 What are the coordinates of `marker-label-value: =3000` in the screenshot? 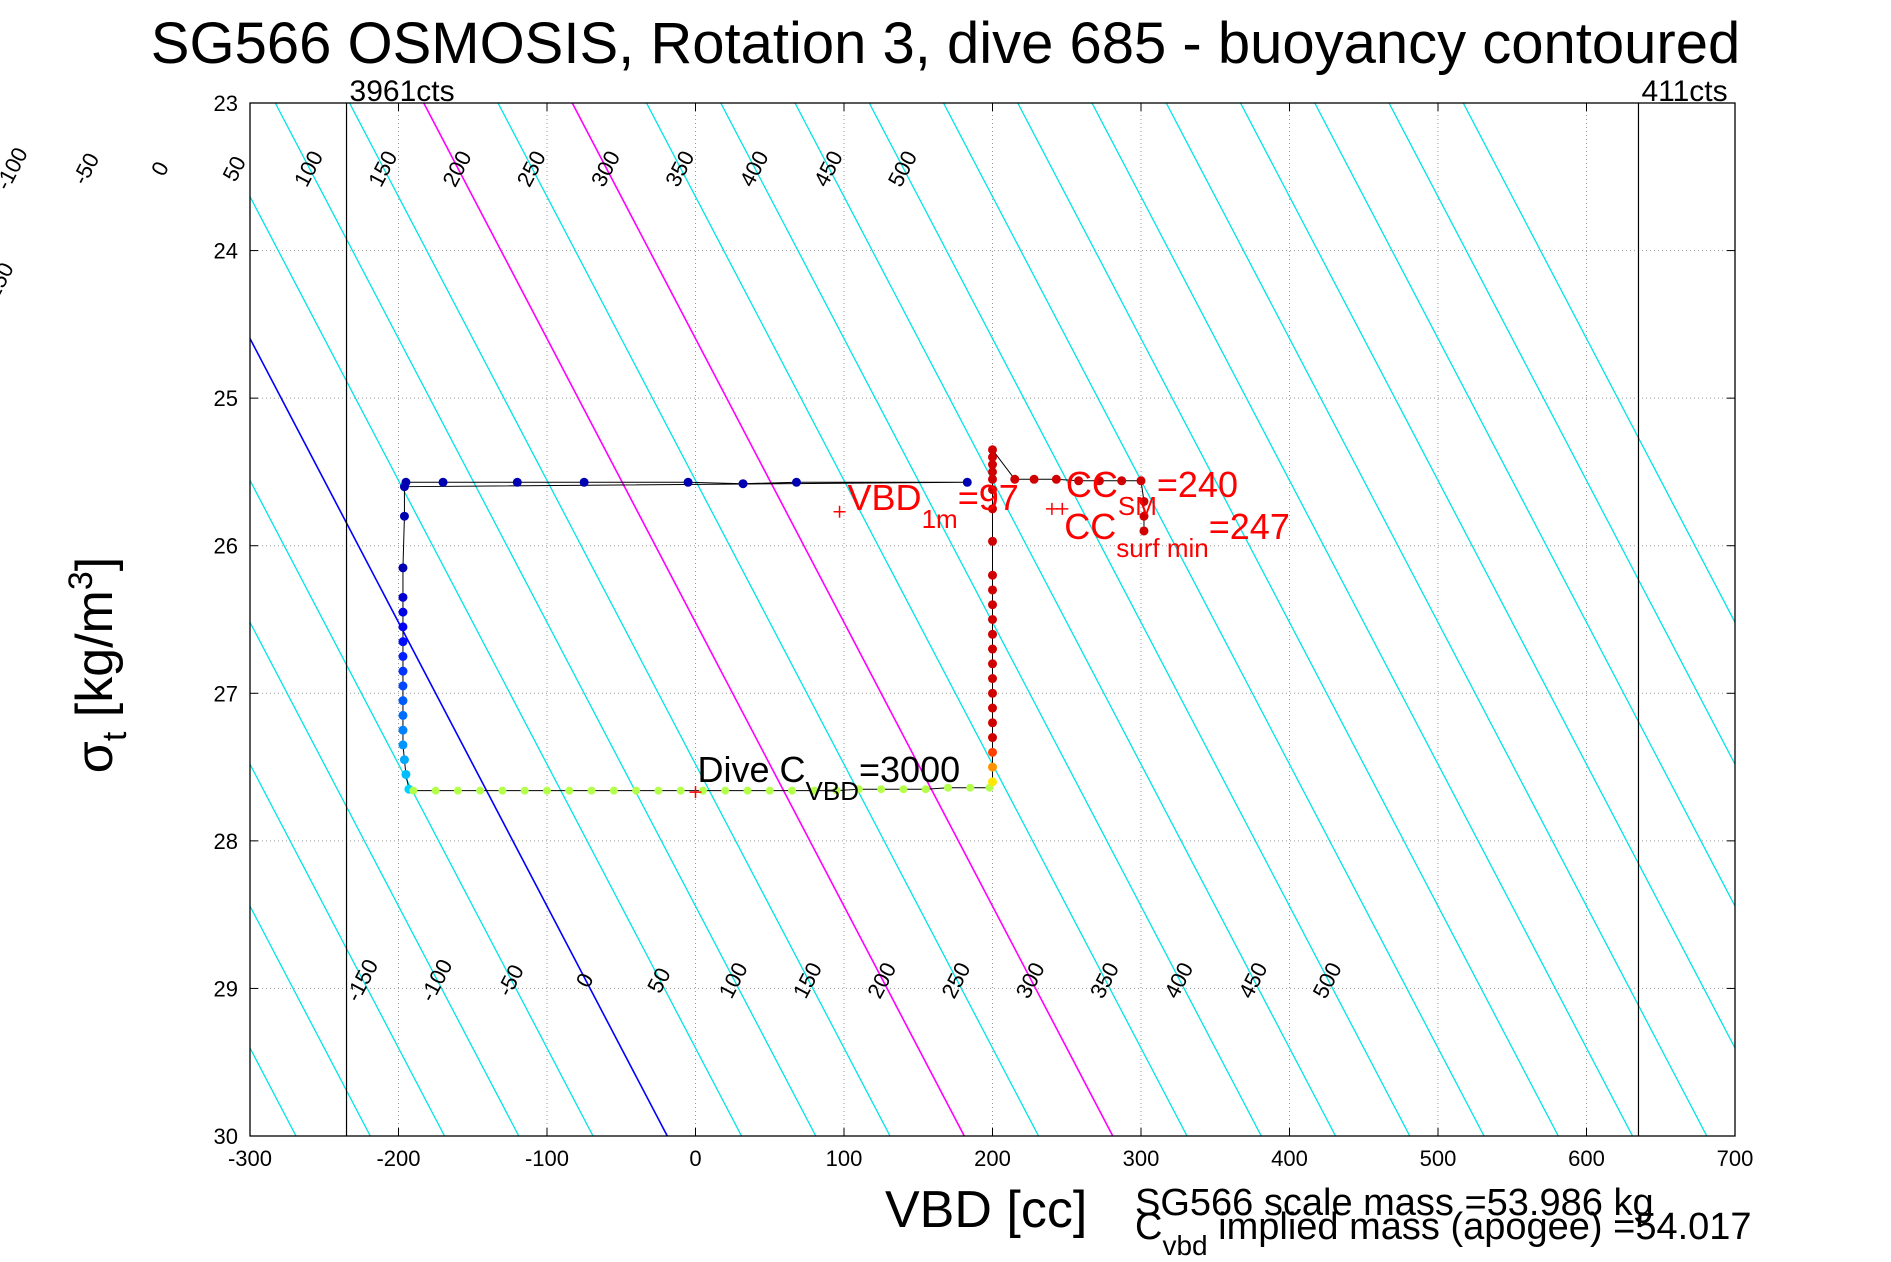 It's located at (909, 769).